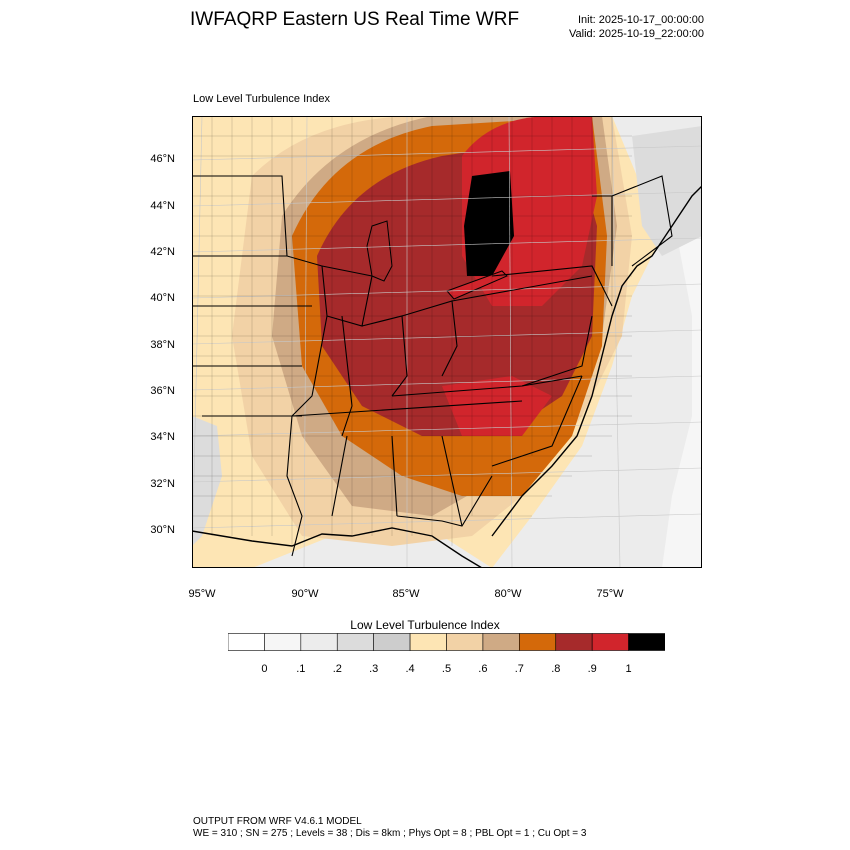 This screenshot has width=850, height=850. I want to click on colorbar-label: .1, so click(301, 669).